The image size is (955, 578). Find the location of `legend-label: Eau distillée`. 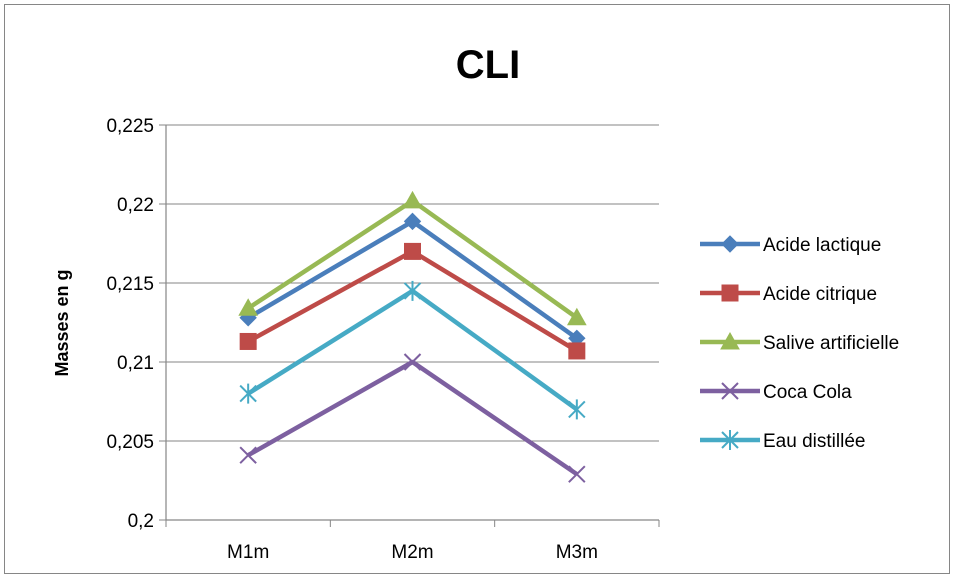

legend-label: Eau distillée is located at coordinates (814, 441).